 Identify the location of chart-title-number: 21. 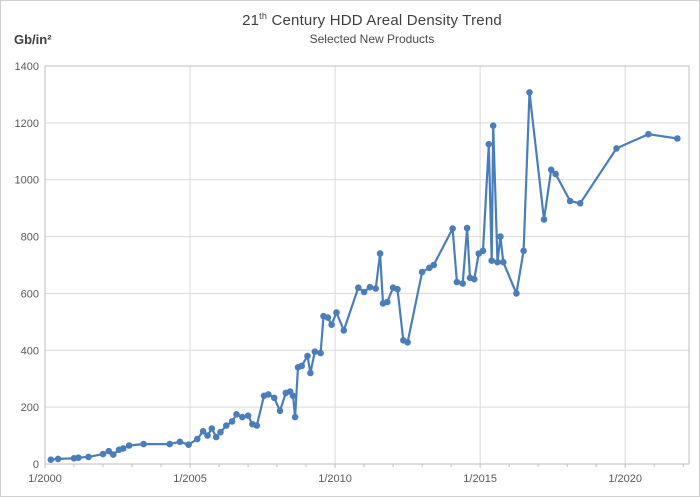
(251, 20).